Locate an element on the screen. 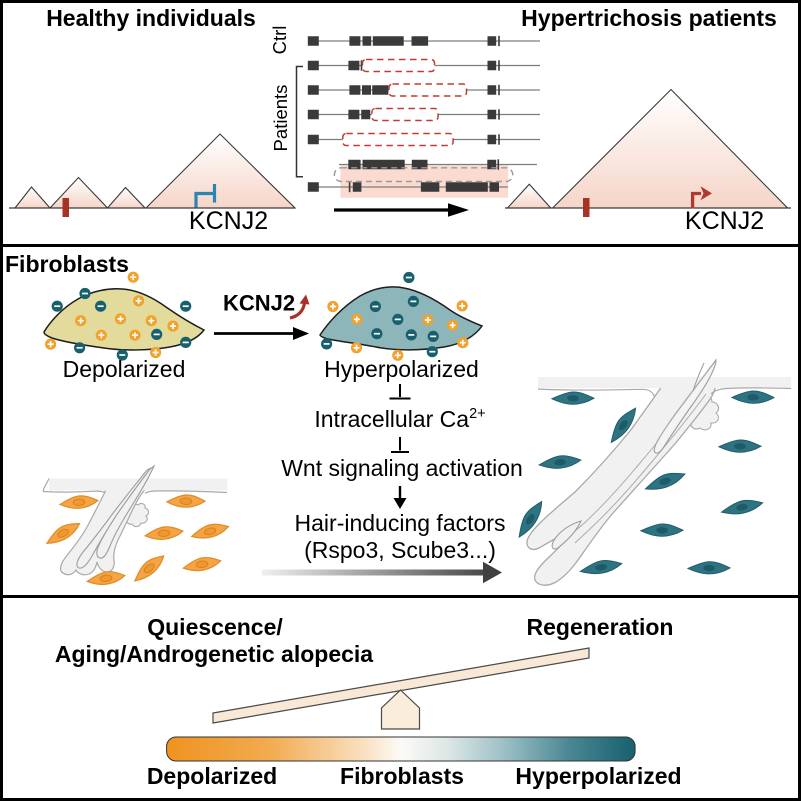 The image size is (801, 801). svg-text: Quiescence/ is located at coordinates (215, 627).